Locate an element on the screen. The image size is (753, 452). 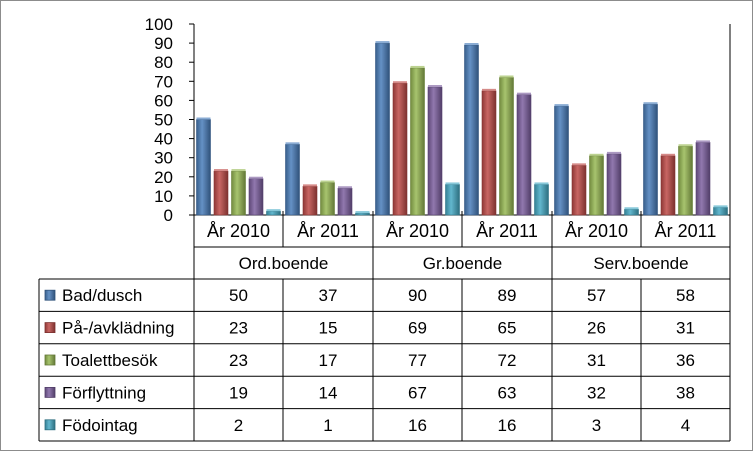
table-value: 14 is located at coordinates (328, 392).